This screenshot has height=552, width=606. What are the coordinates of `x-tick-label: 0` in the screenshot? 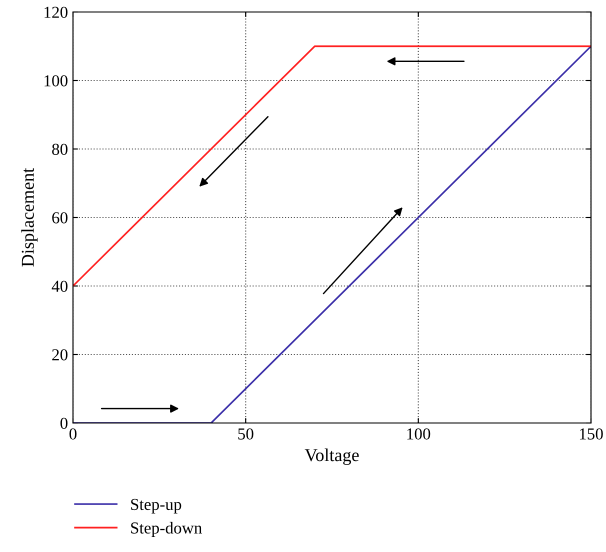 It's located at (73, 434).